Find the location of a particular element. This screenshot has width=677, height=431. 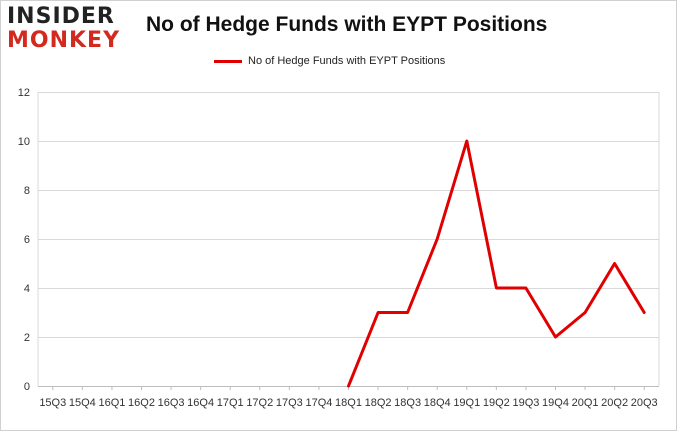

x-tick-label: 18Q4 is located at coordinates (437, 403).